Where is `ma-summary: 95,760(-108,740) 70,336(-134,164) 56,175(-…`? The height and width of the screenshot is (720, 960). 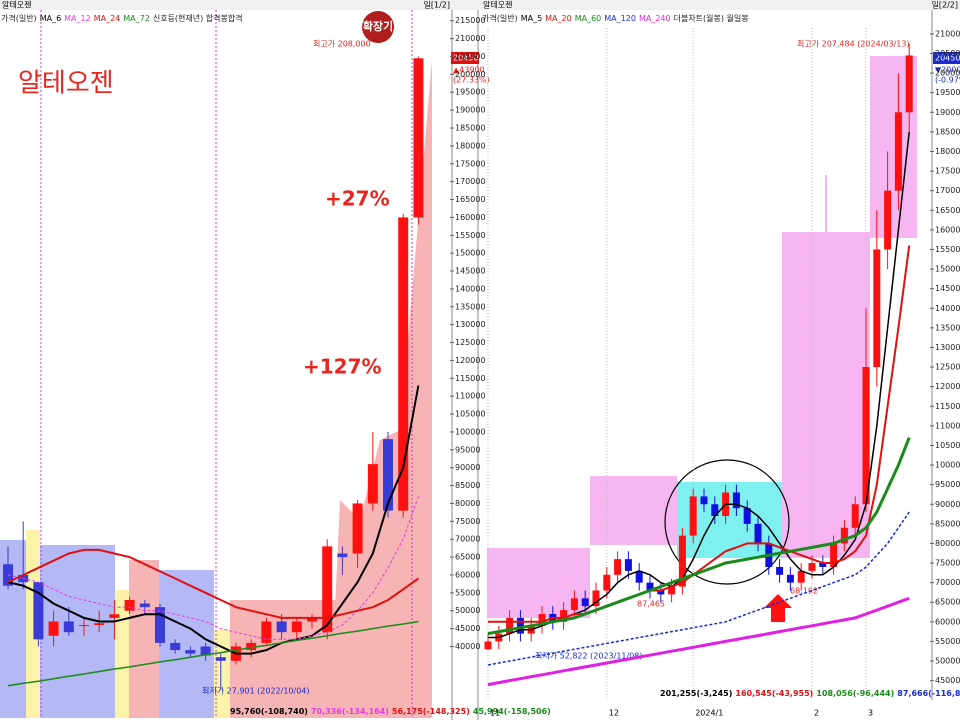
ma-summary: 95,760(-108,740) 70,336(-134,164) 56,175(-… is located at coordinates (390, 711).